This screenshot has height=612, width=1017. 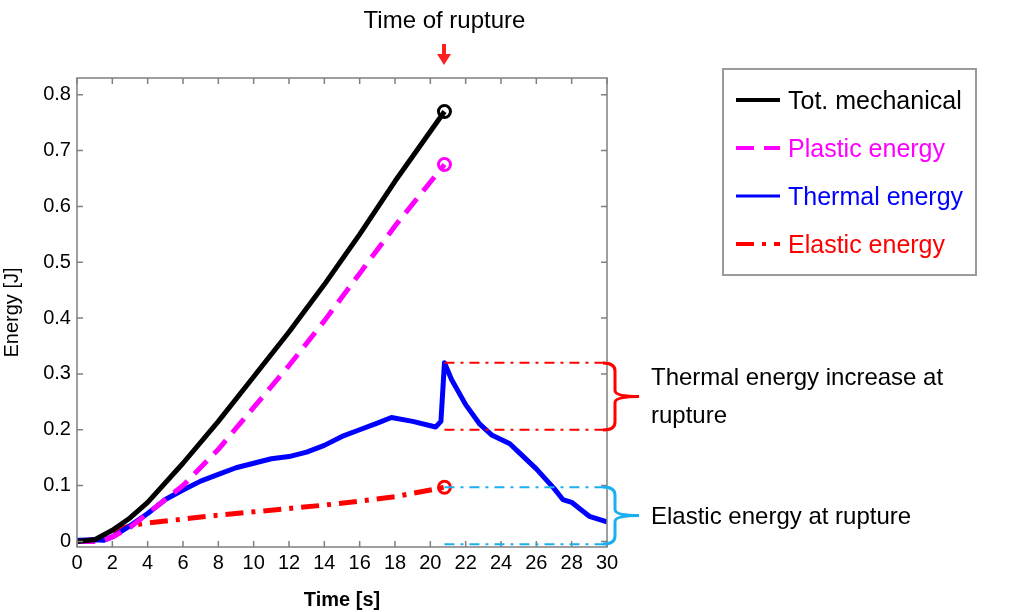 What do you see at coordinates (65, 539) in the screenshot?
I see `y-tick-label: 0` at bounding box center [65, 539].